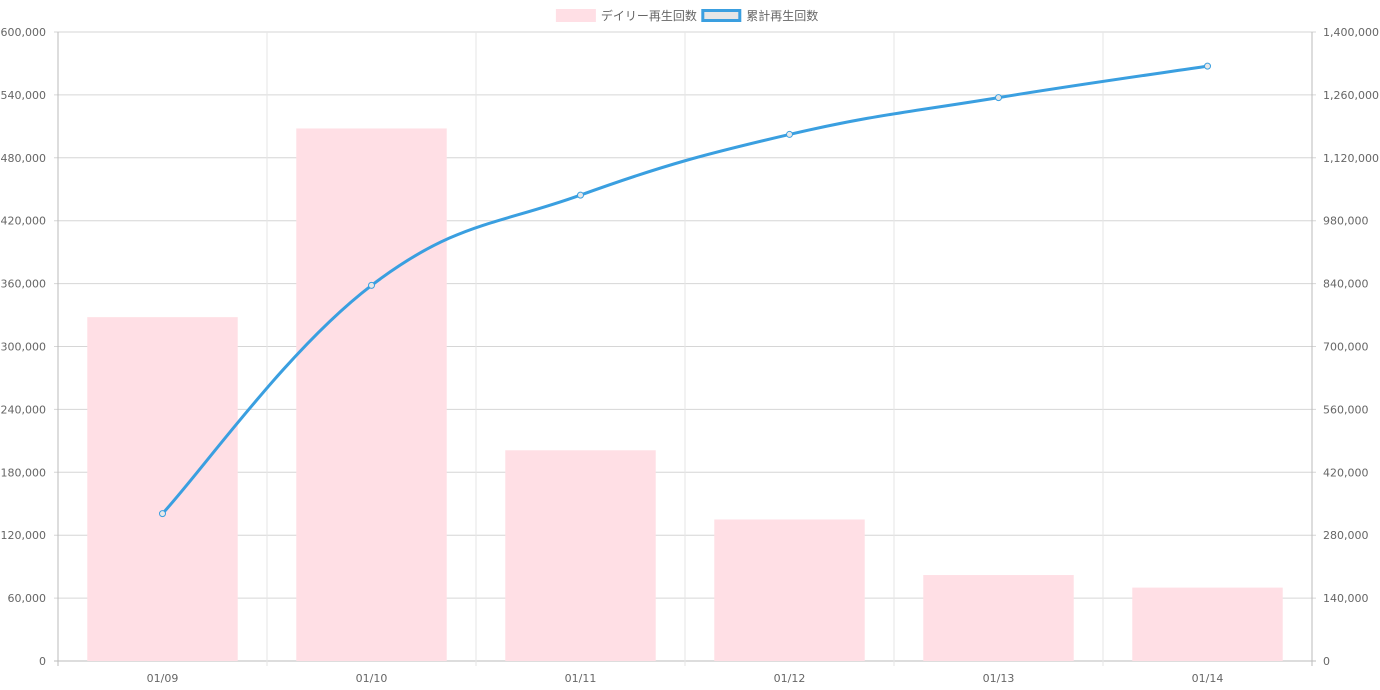  What do you see at coordinates (1346, 221) in the screenshot?
I see `y-right-tick-label: 980,000` at bounding box center [1346, 221].